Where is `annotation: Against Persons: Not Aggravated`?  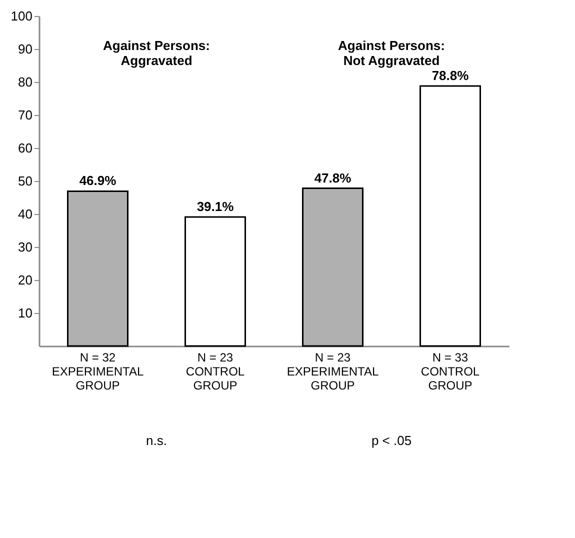
annotation: Against Persons: Not Aggravated is located at coordinates (391, 53).